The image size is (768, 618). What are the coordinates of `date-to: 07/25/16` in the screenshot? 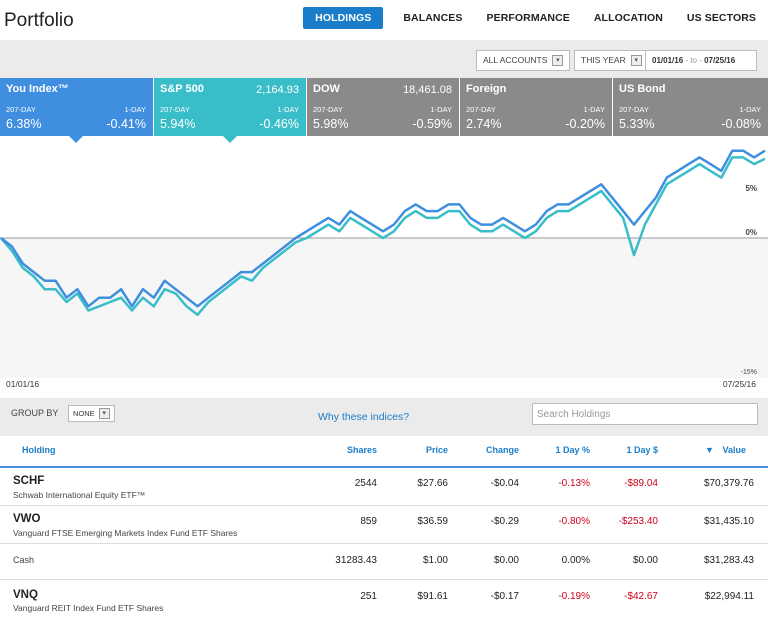 It's located at (720, 60).